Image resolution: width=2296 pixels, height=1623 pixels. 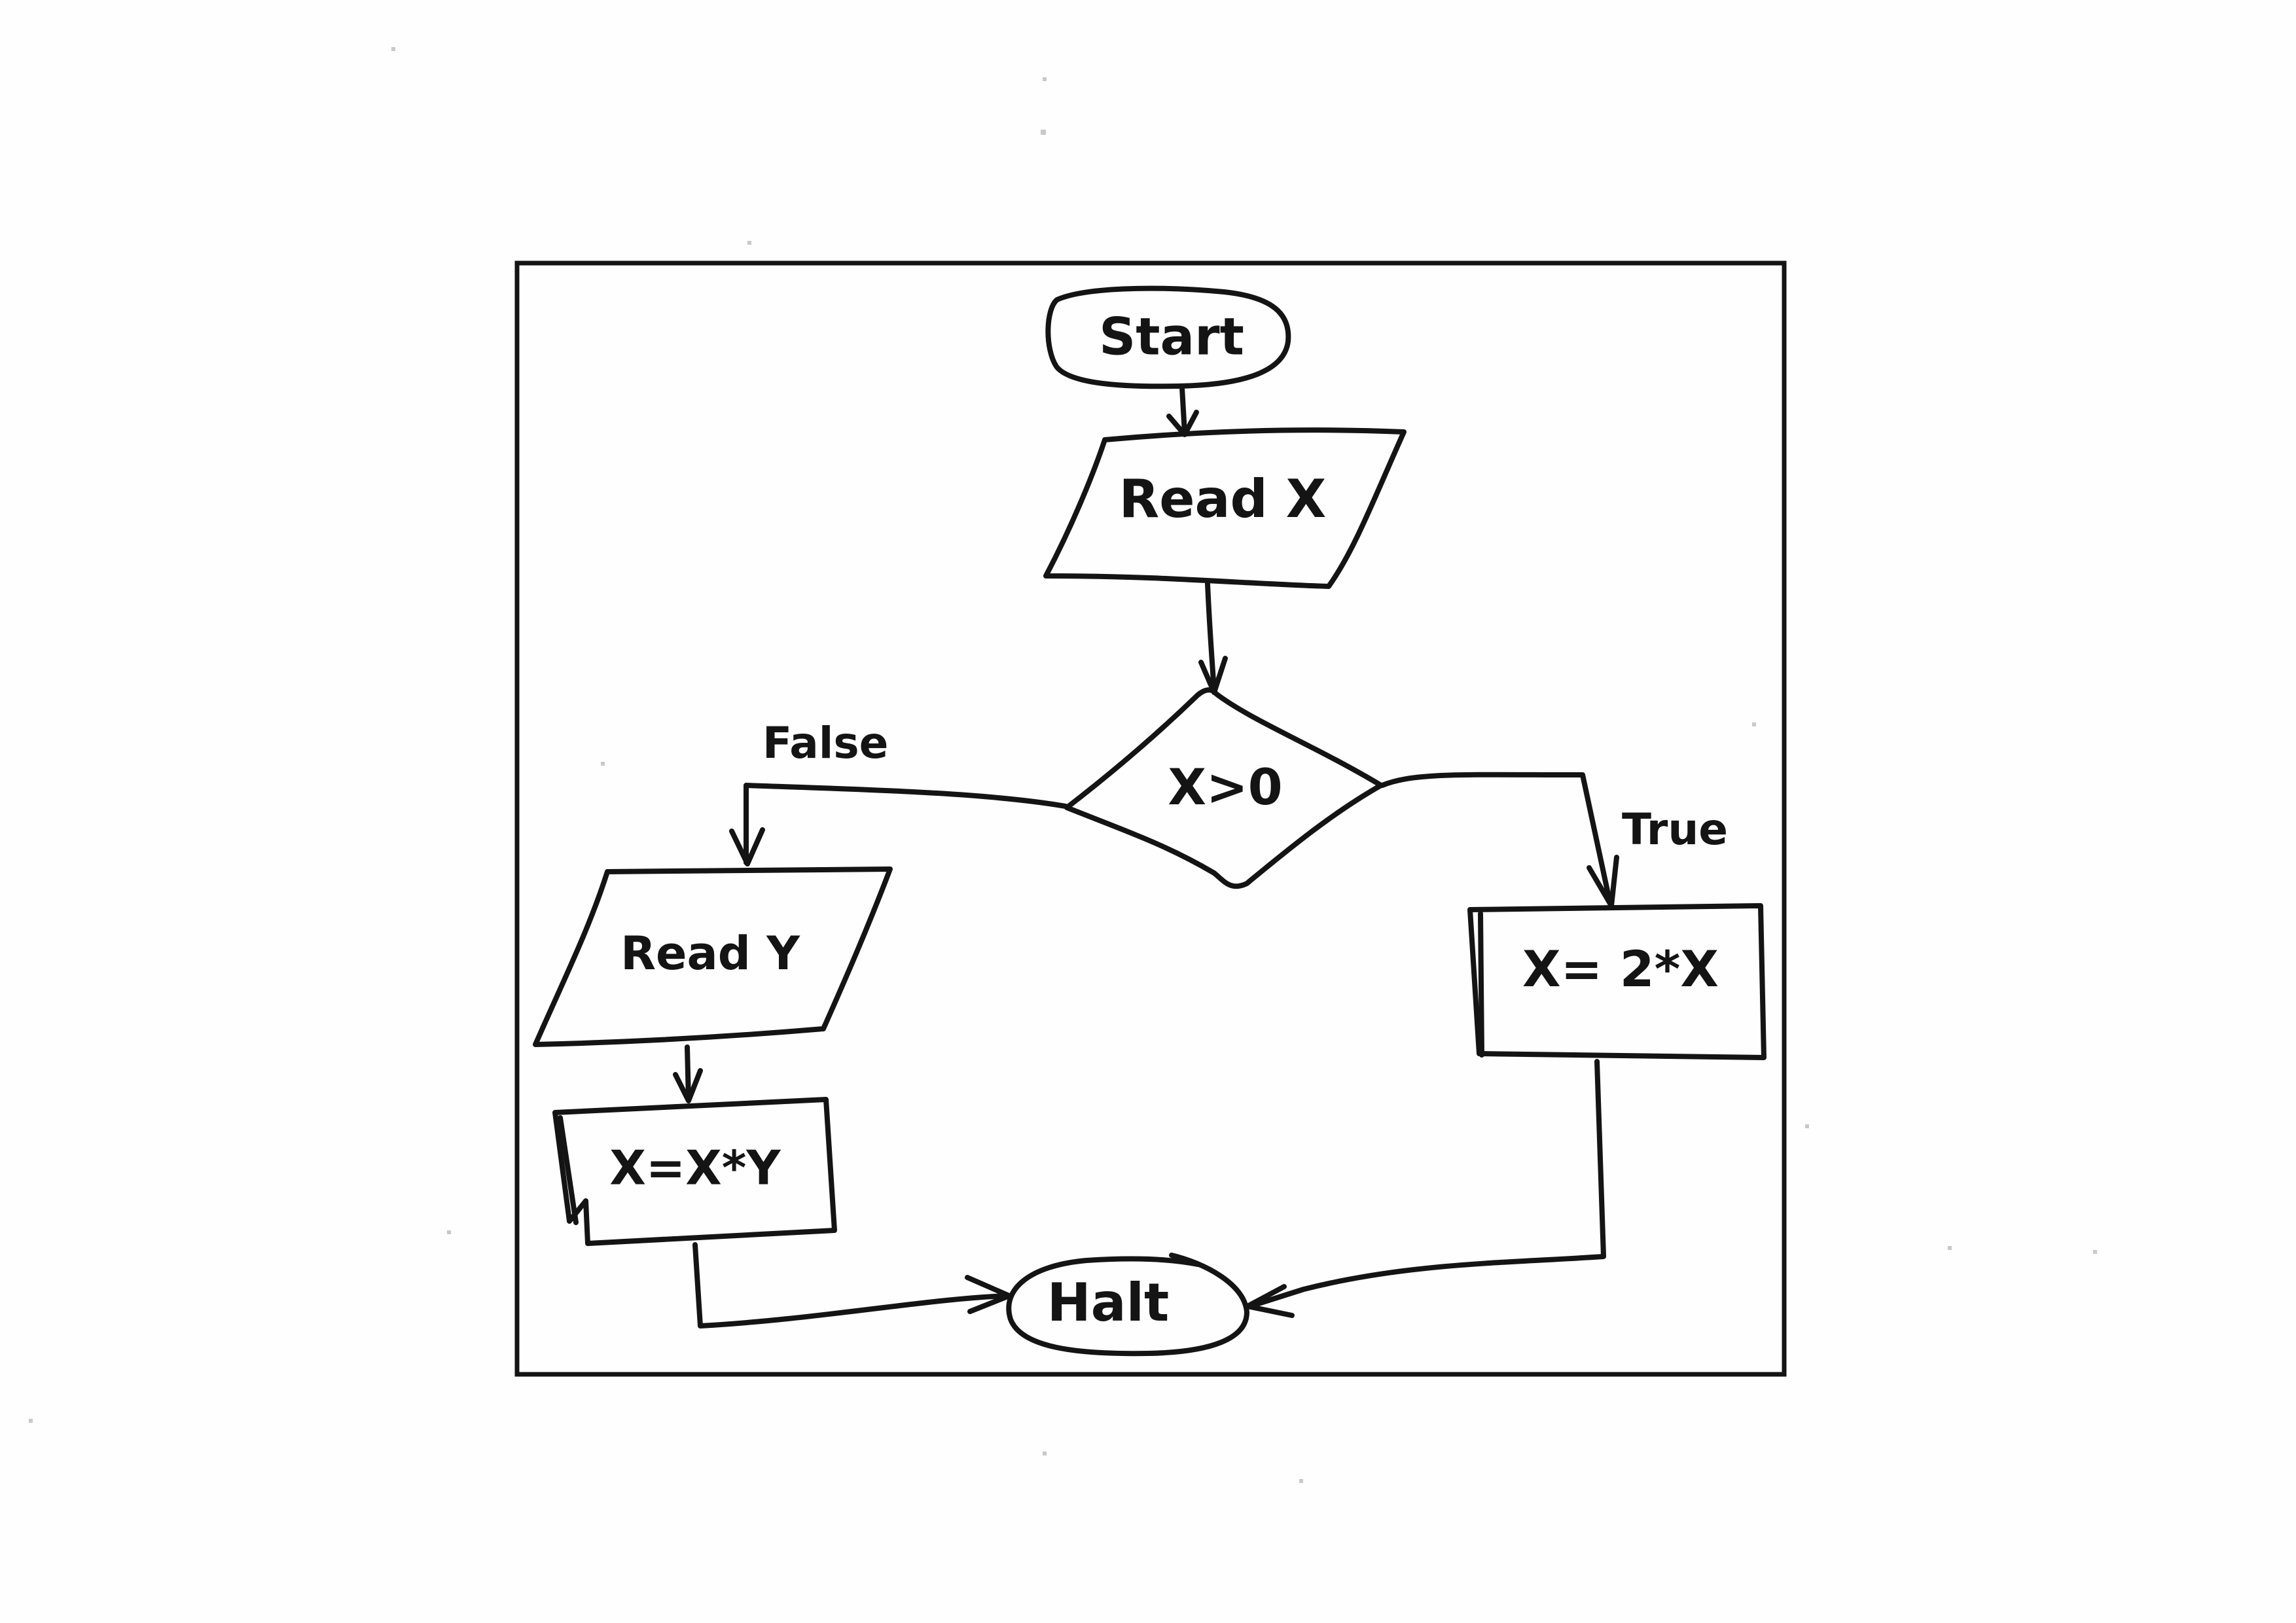 I want to click on arrow-assign-false-to-halt, so click(x=852, y=1285).